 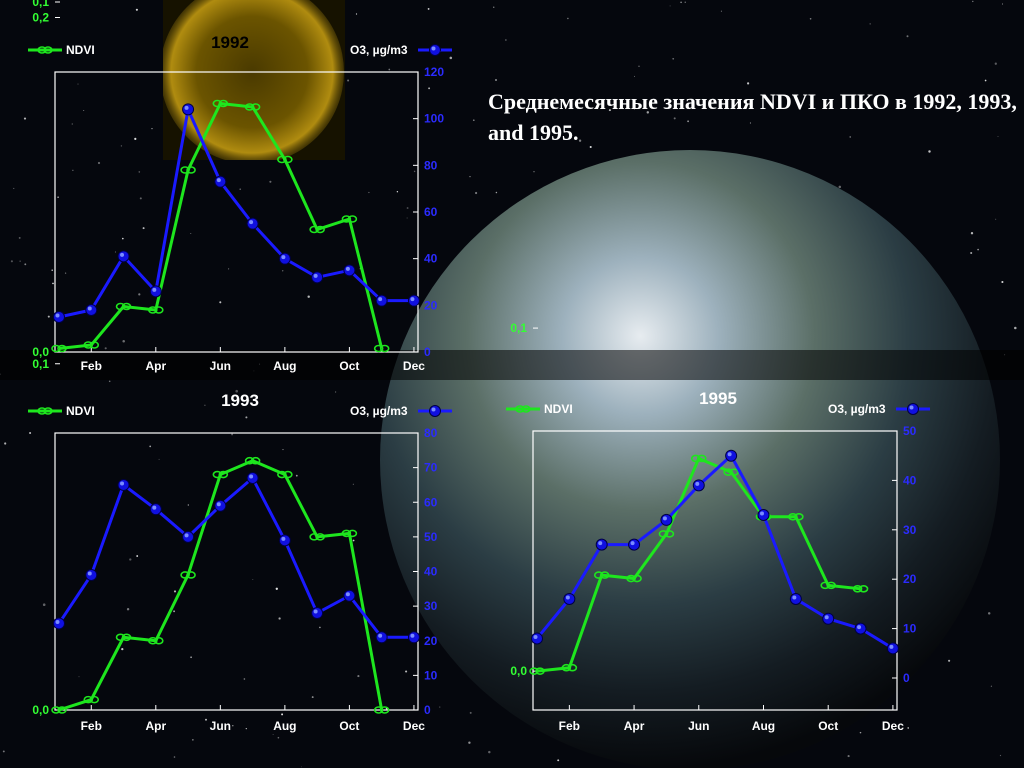 What do you see at coordinates (718, 398) in the screenshot?
I see `chart-title: 1995` at bounding box center [718, 398].